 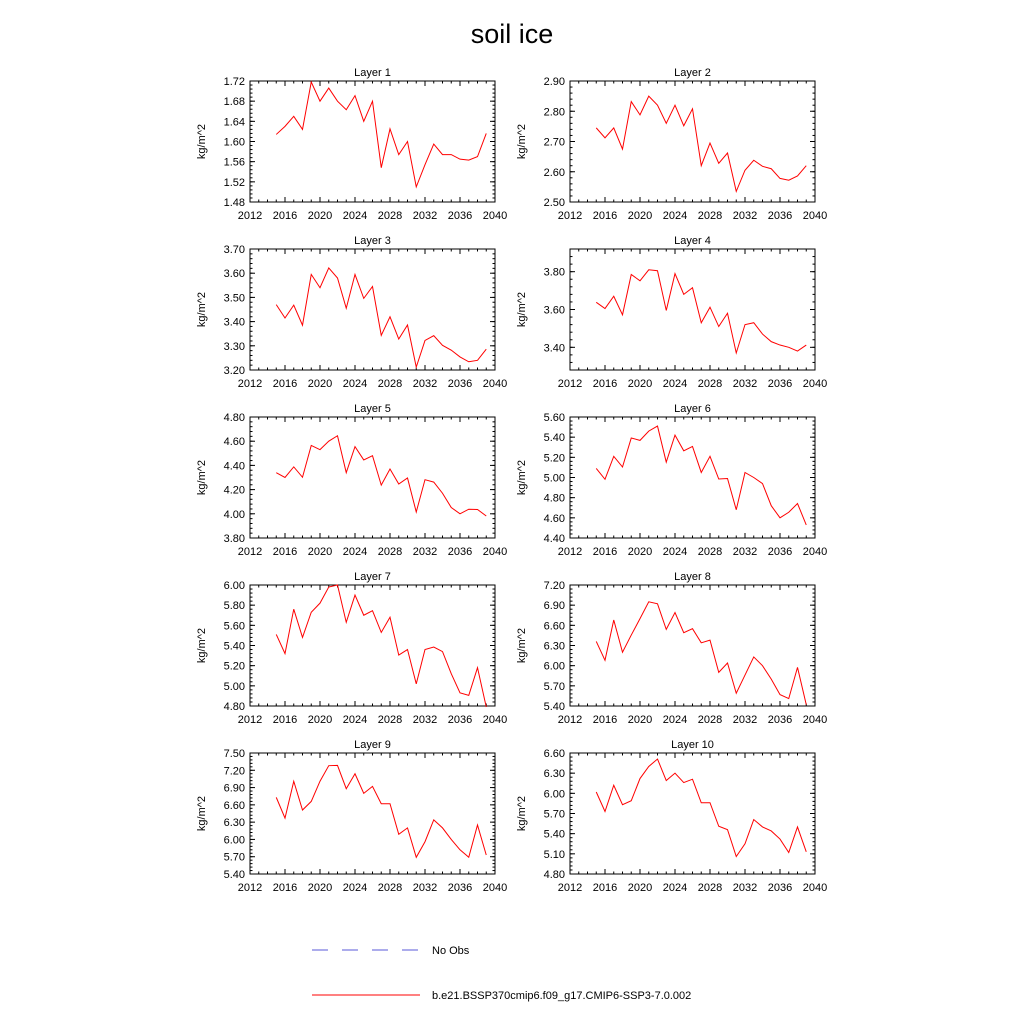 What do you see at coordinates (554, 606) in the screenshot?
I see `y-tick-label: 6.90` at bounding box center [554, 606].